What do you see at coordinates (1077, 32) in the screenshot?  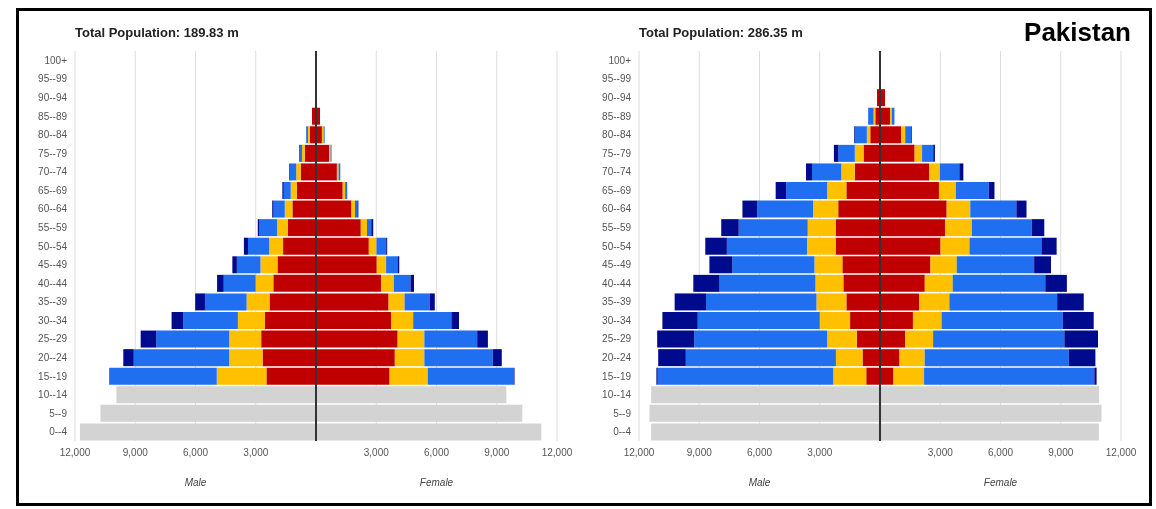 I see `chart-subtitle: Pakistan` at bounding box center [1077, 32].